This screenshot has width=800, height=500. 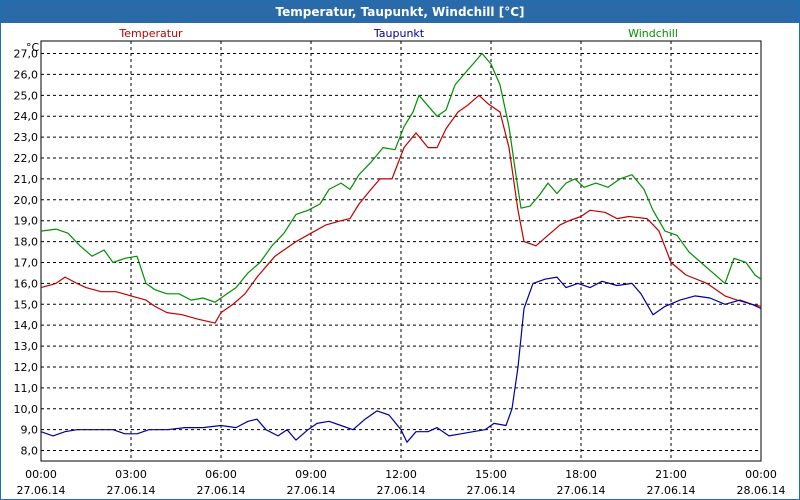 I want to click on legend-label-temperatur: Temperatur, so click(x=150, y=33).